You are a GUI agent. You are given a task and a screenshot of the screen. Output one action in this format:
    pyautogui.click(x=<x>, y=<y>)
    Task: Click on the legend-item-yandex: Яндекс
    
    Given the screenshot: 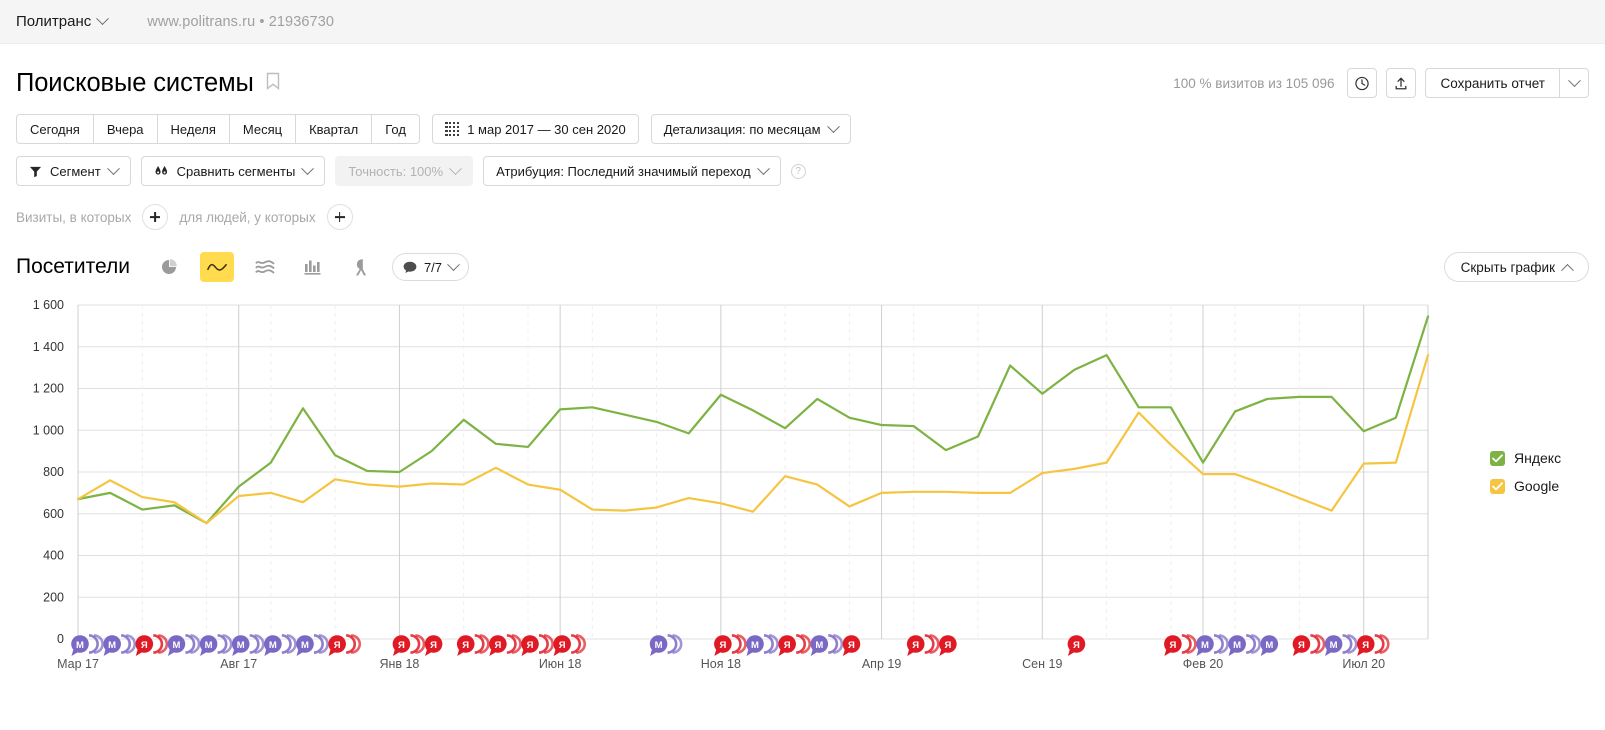 What is the action you would take?
    pyautogui.click(x=1525, y=458)
    